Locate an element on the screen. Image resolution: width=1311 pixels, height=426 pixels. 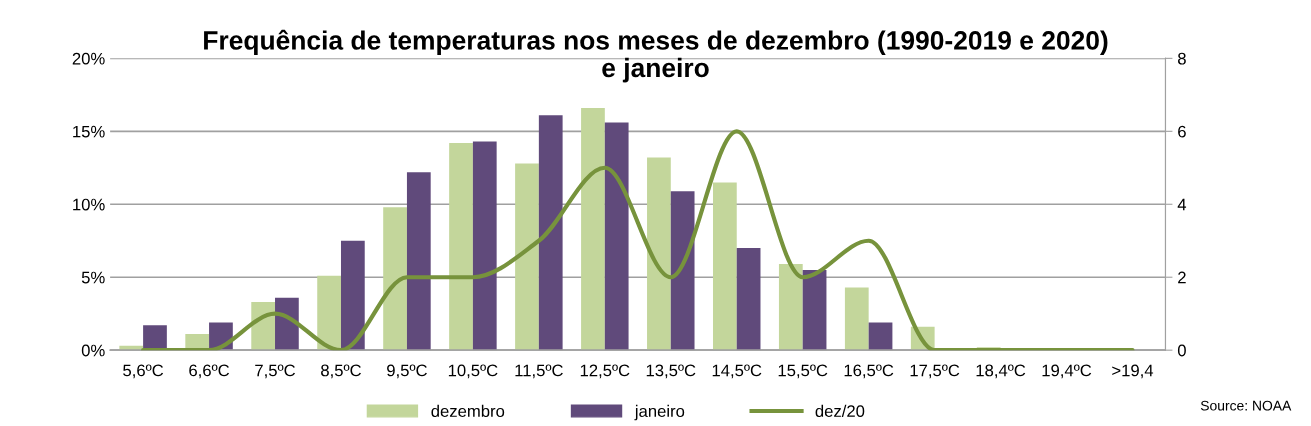
y2-tick-label: 2 is located at coordinates (1182, 277).